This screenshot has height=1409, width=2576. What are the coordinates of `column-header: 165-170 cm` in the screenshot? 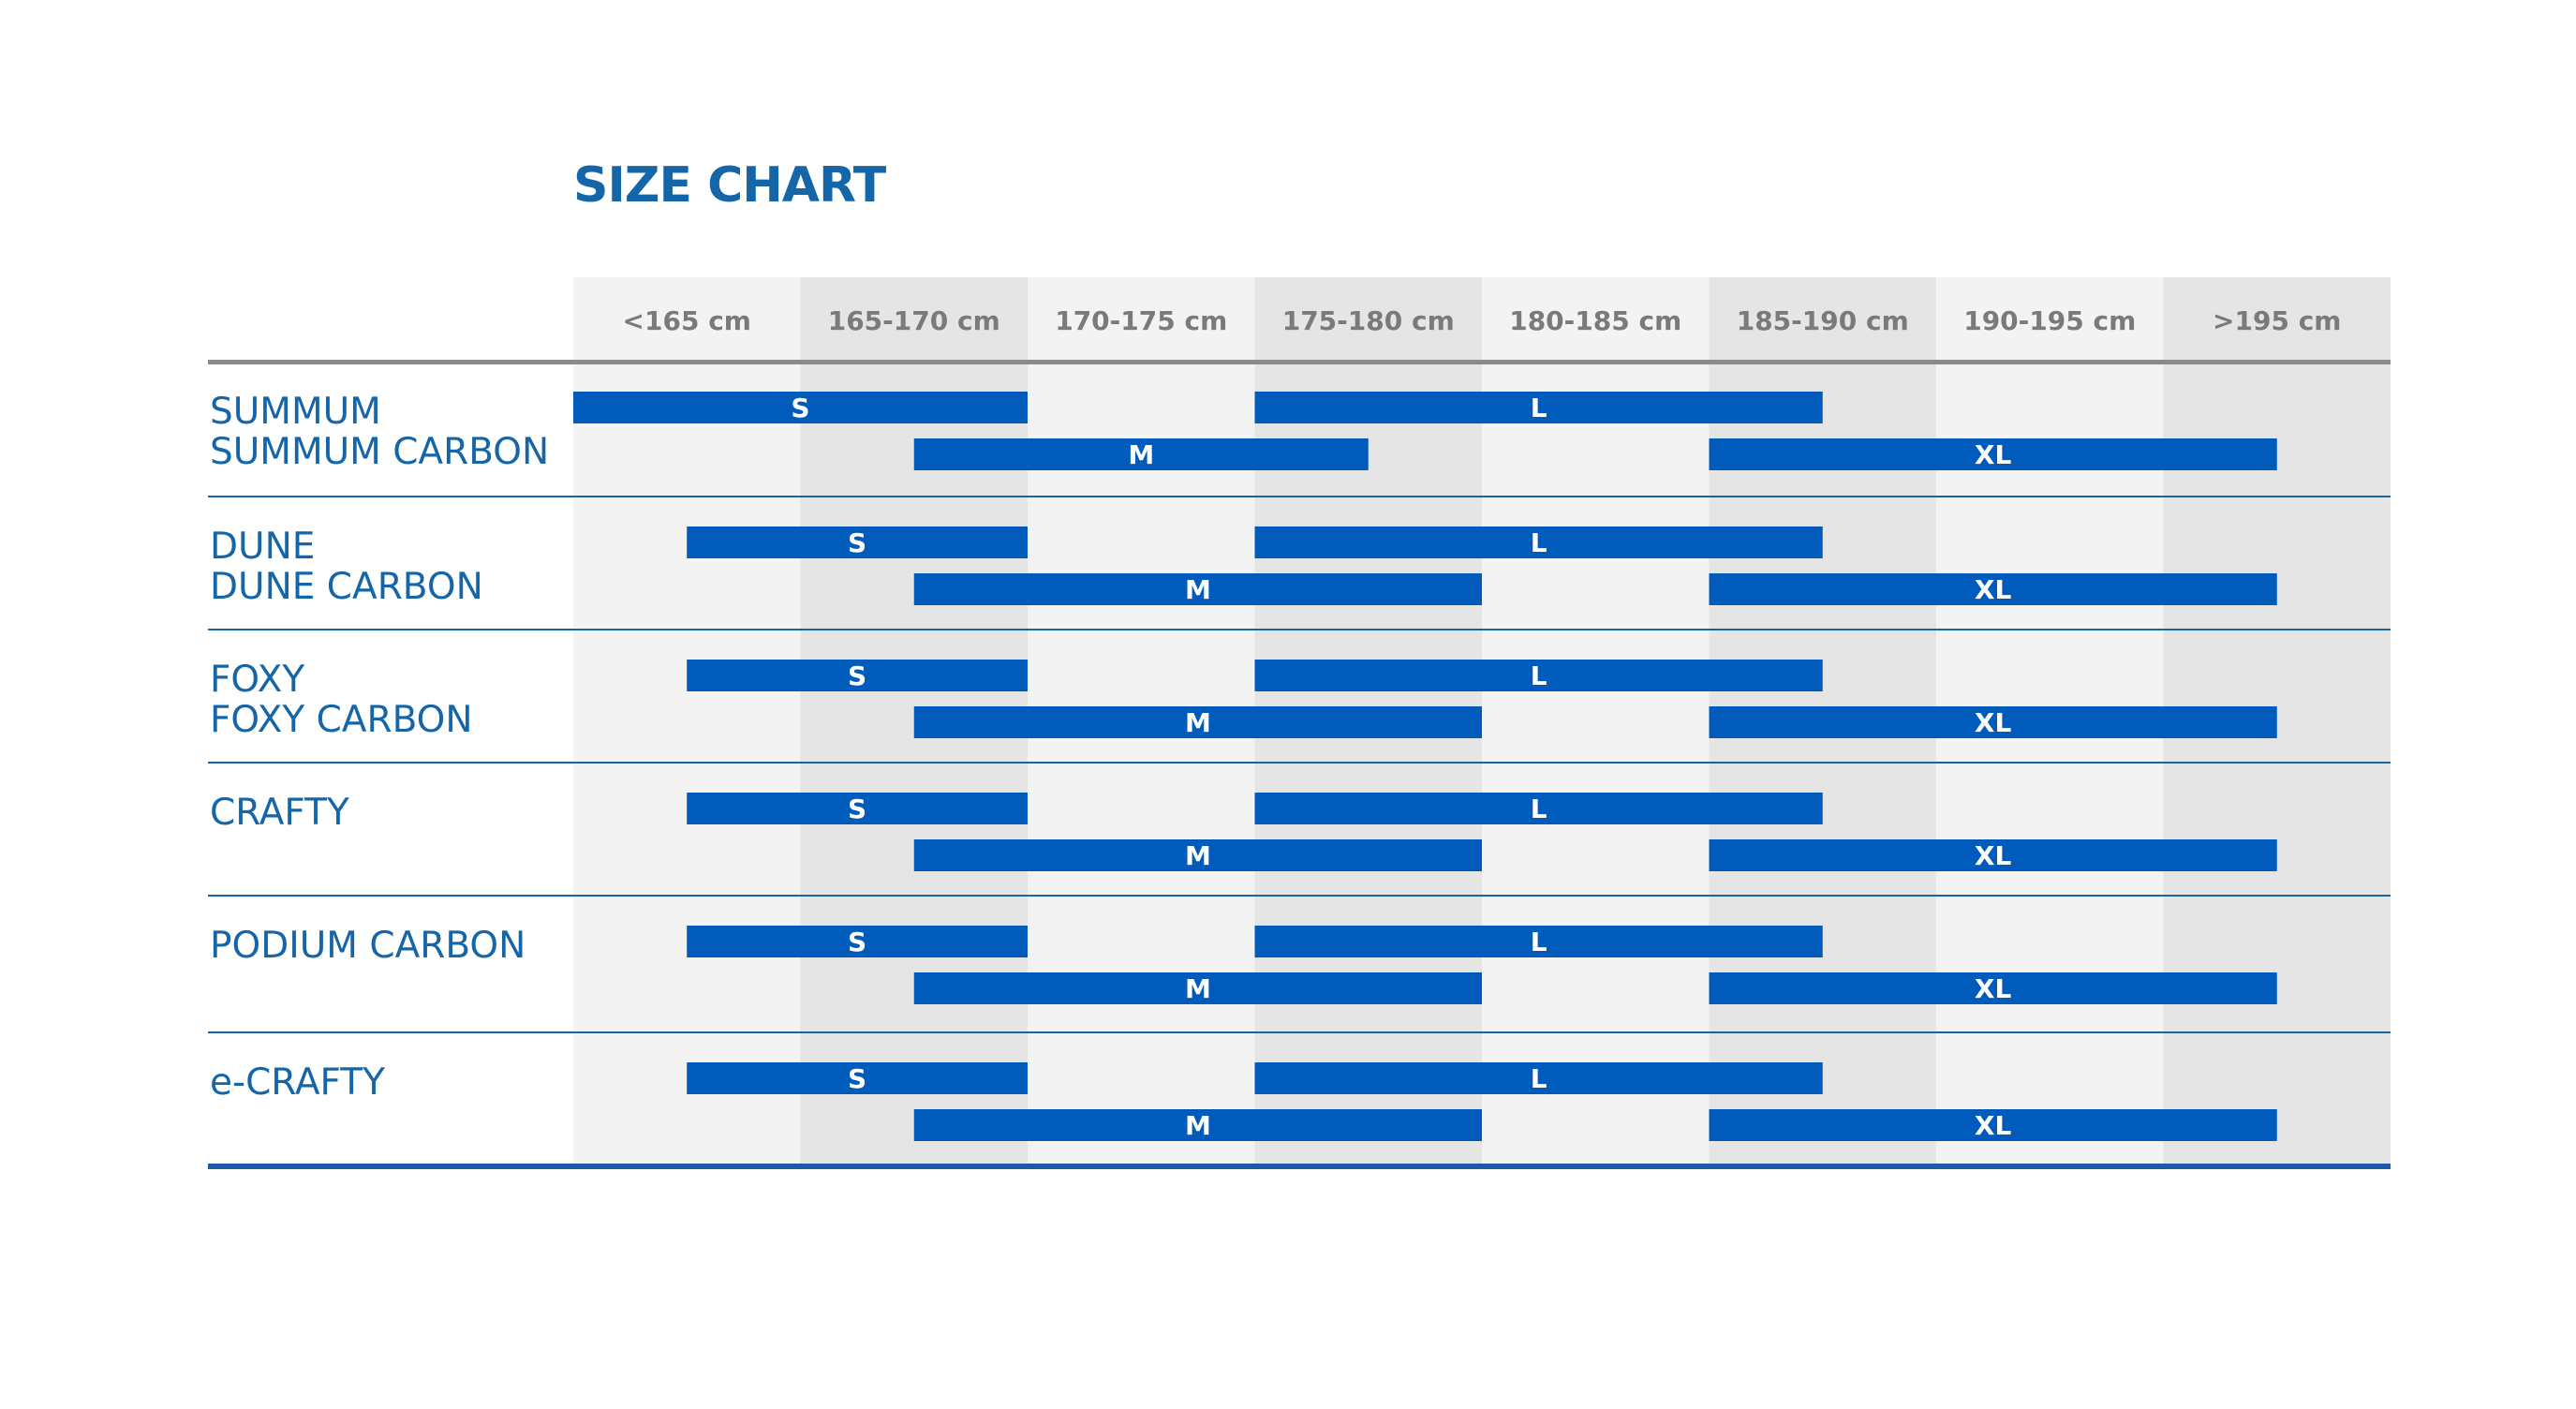 It's located at (914, 320).